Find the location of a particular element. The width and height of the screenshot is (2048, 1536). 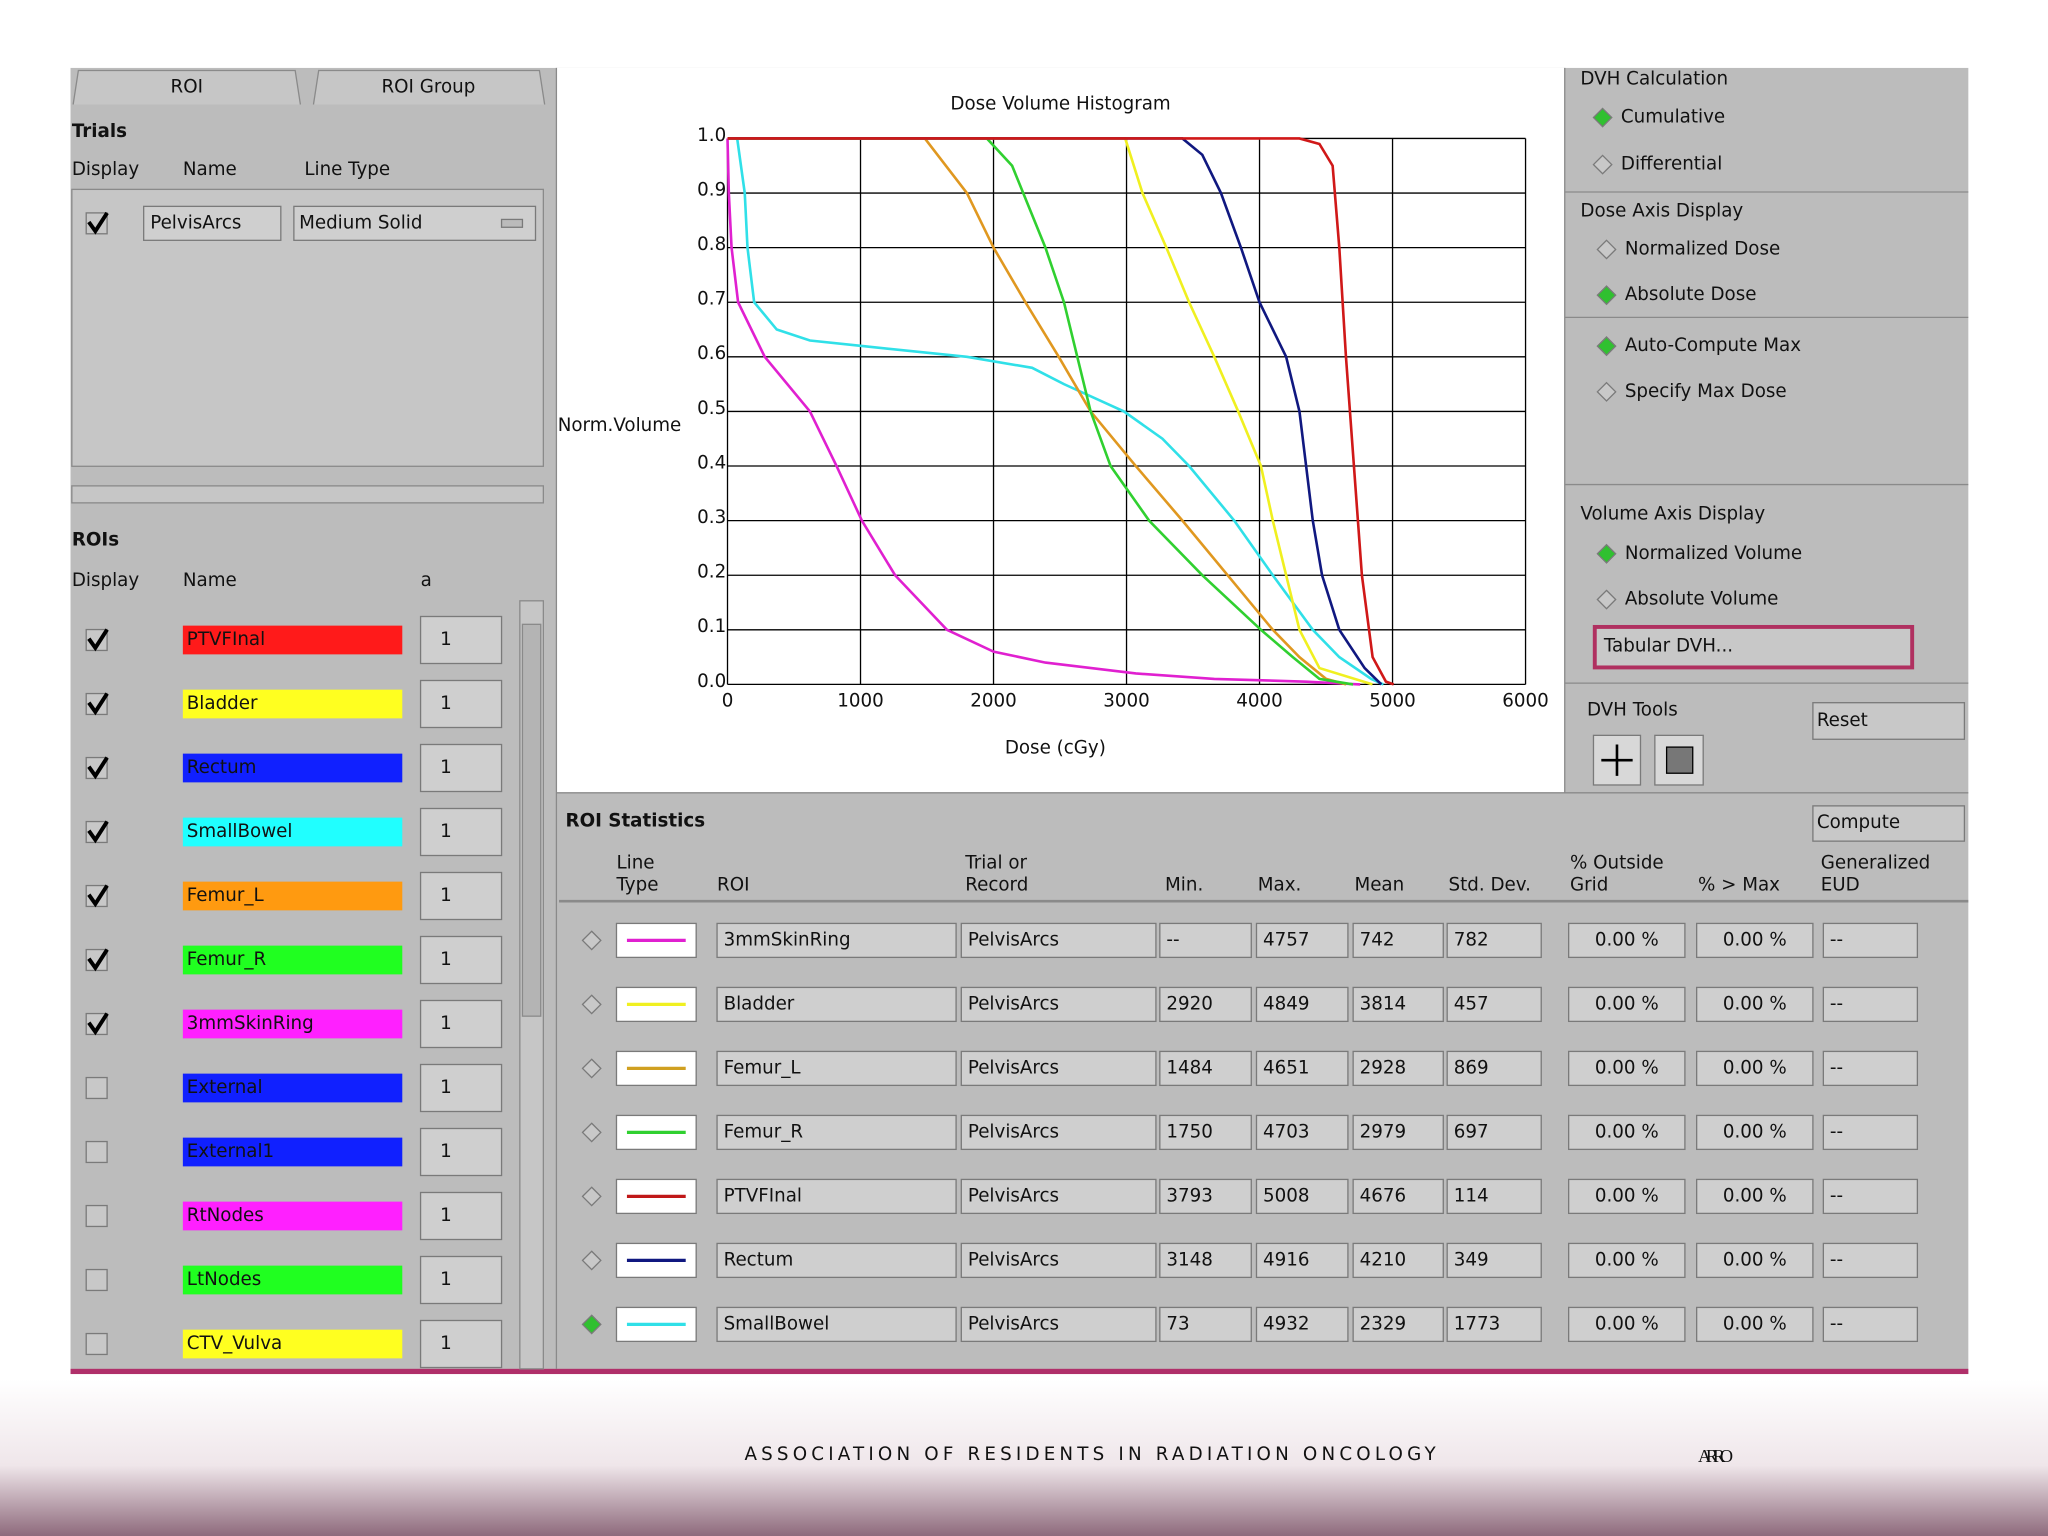

stat-value: 5008 is located at coordinates (1286, 1195).